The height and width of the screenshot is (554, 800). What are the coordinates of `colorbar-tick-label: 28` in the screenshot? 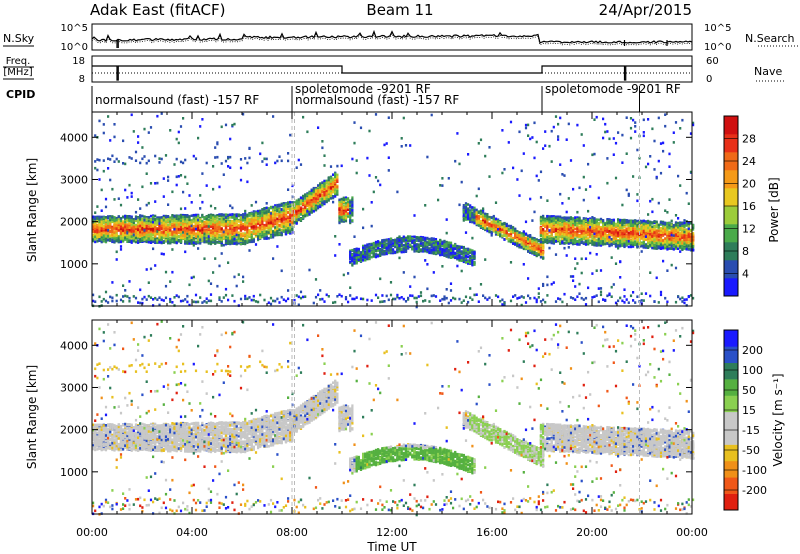 It's located at (749, 139).